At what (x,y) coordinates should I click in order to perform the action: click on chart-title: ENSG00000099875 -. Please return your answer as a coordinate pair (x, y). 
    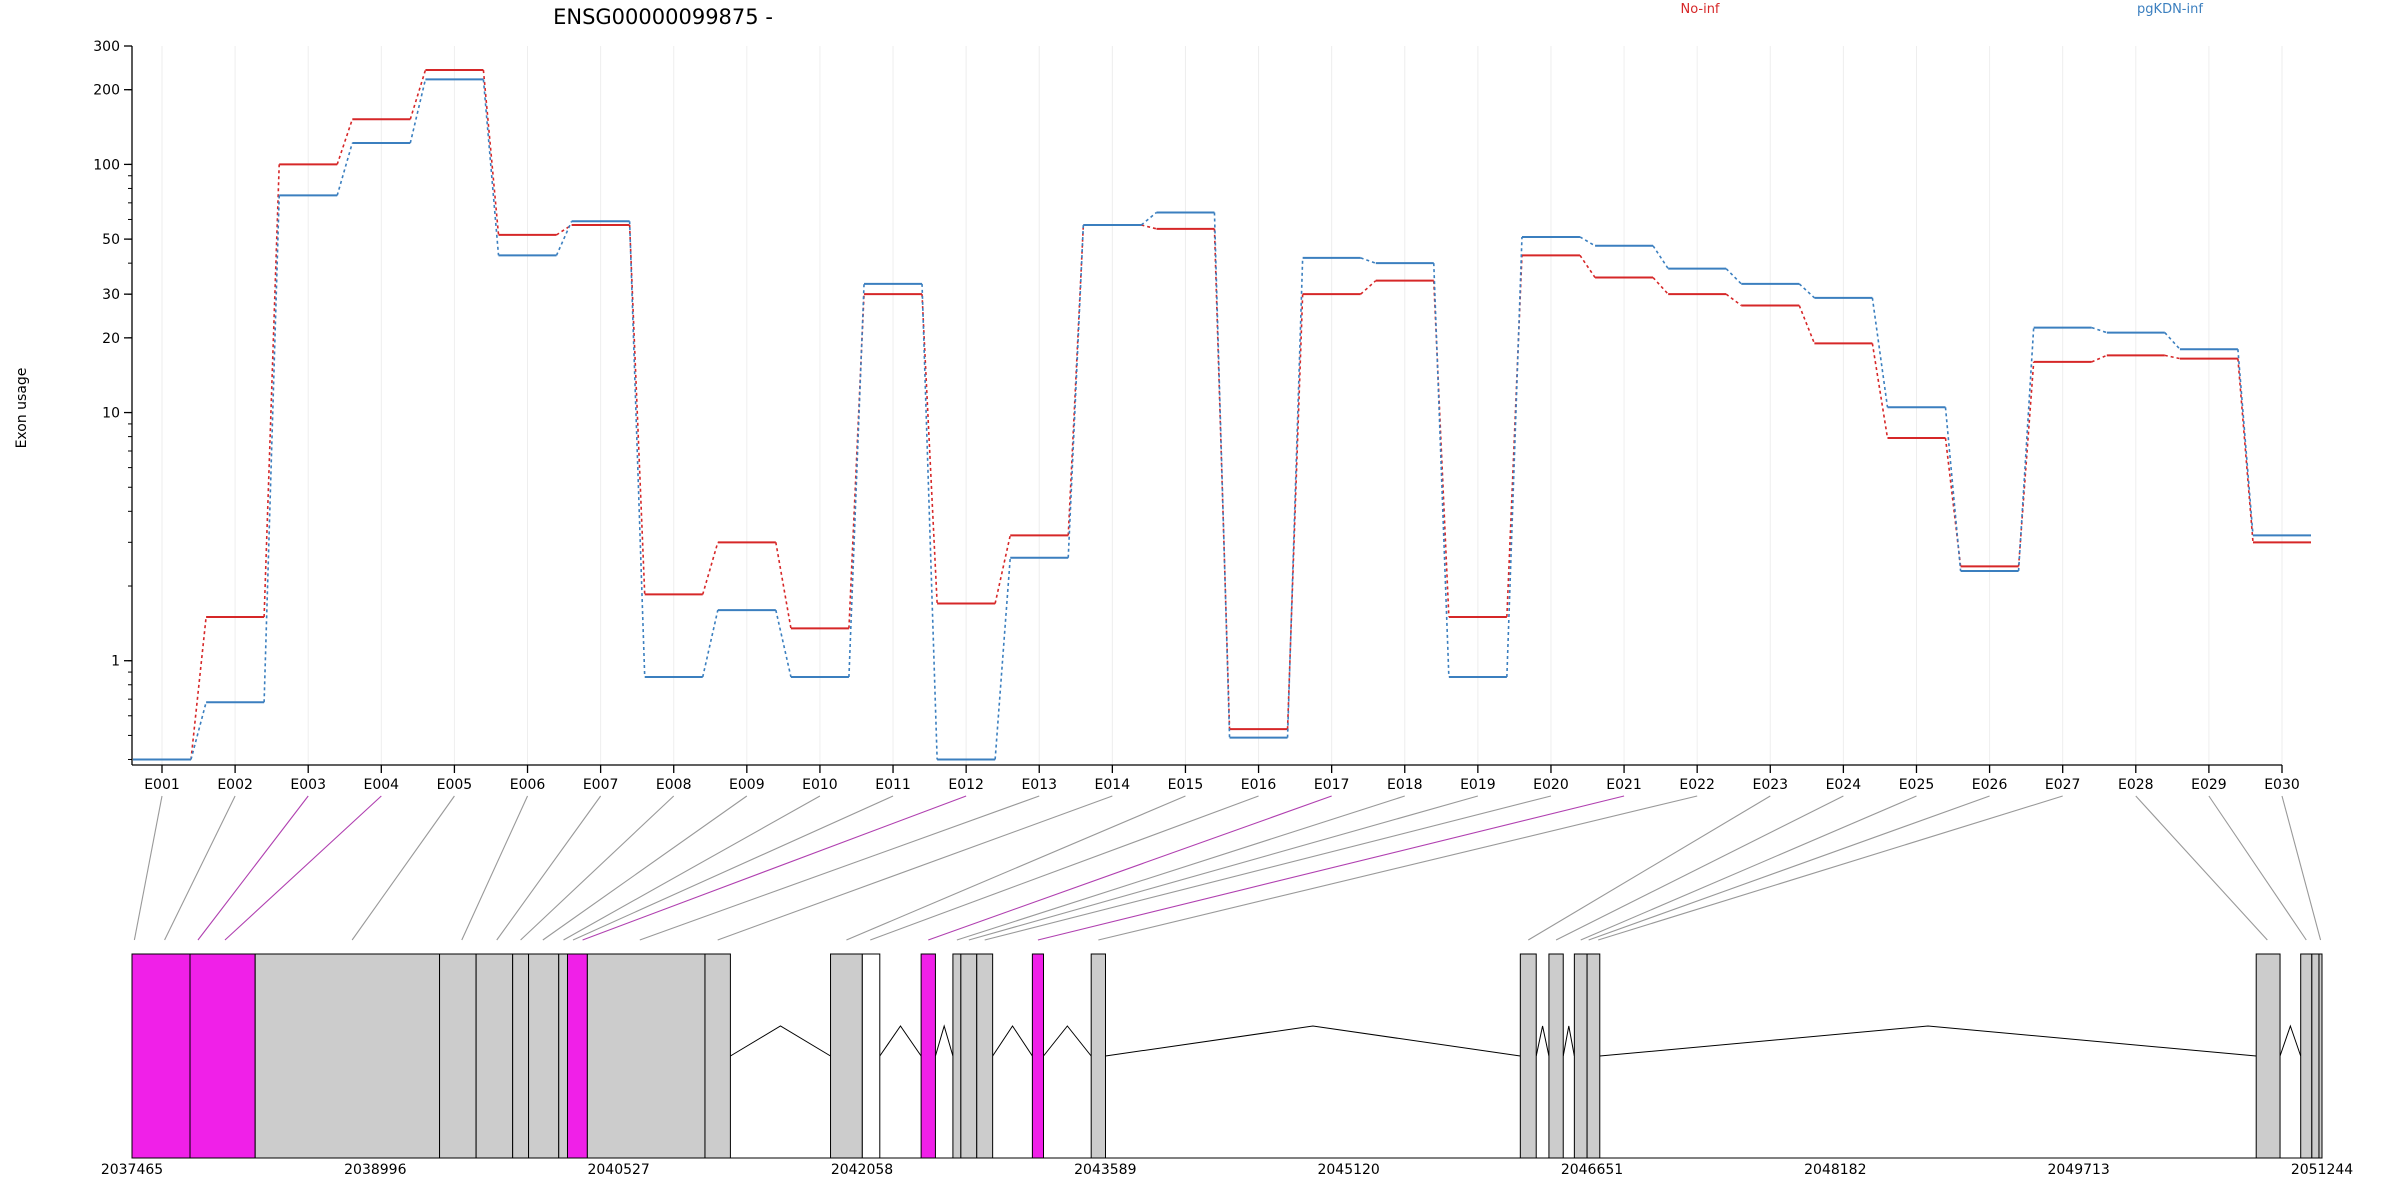
    Looking at the image, I should click on (663, 17).